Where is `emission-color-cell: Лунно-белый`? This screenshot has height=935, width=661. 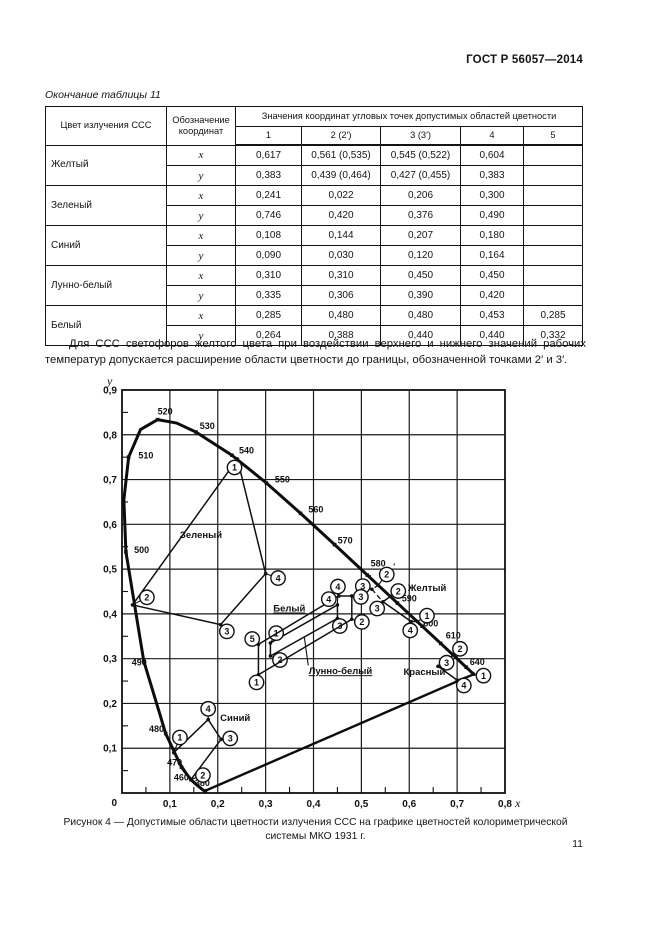
emission-color-cell: Лунно-белый is located at coordinates (106, 285).